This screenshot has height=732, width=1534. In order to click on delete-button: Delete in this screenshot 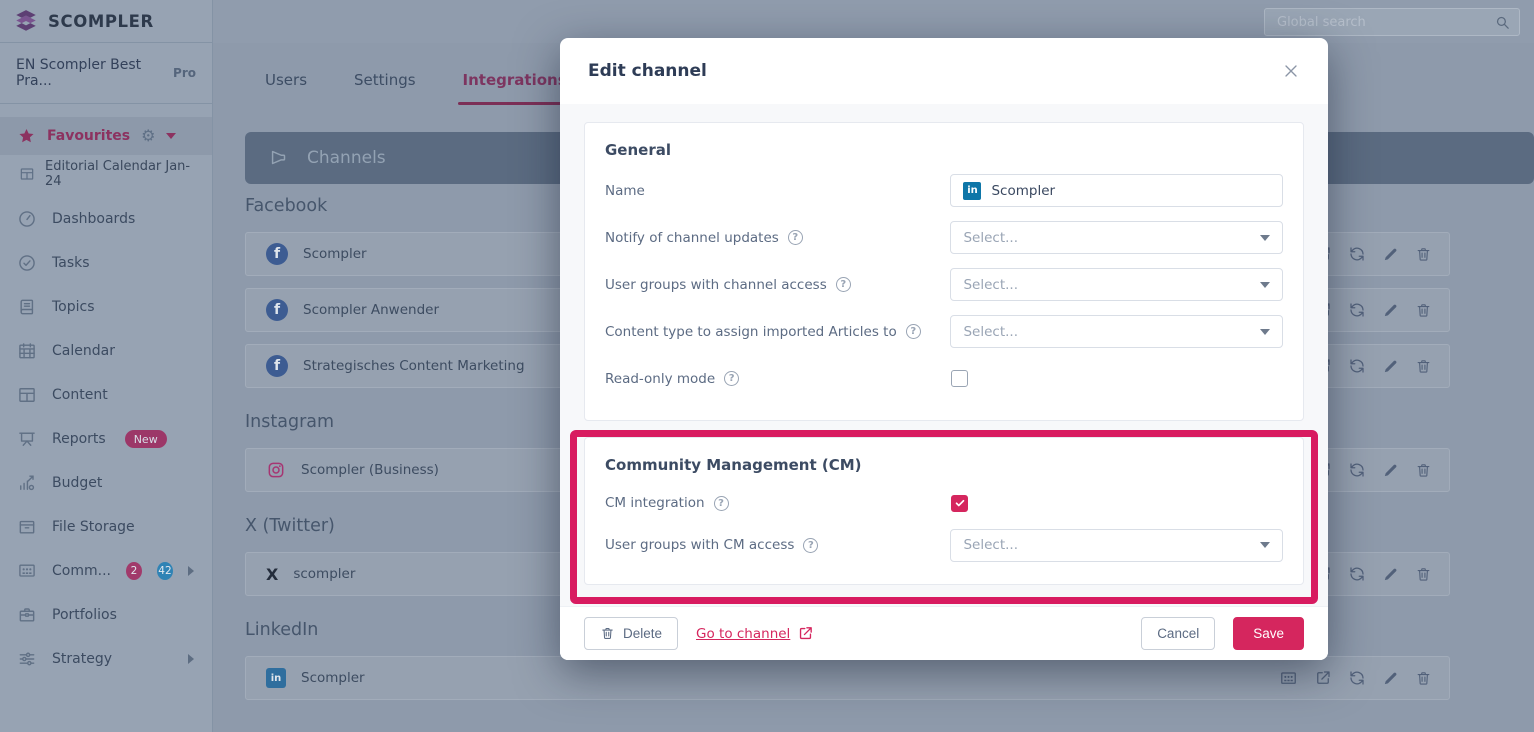, I will do `click(631, 633)`.